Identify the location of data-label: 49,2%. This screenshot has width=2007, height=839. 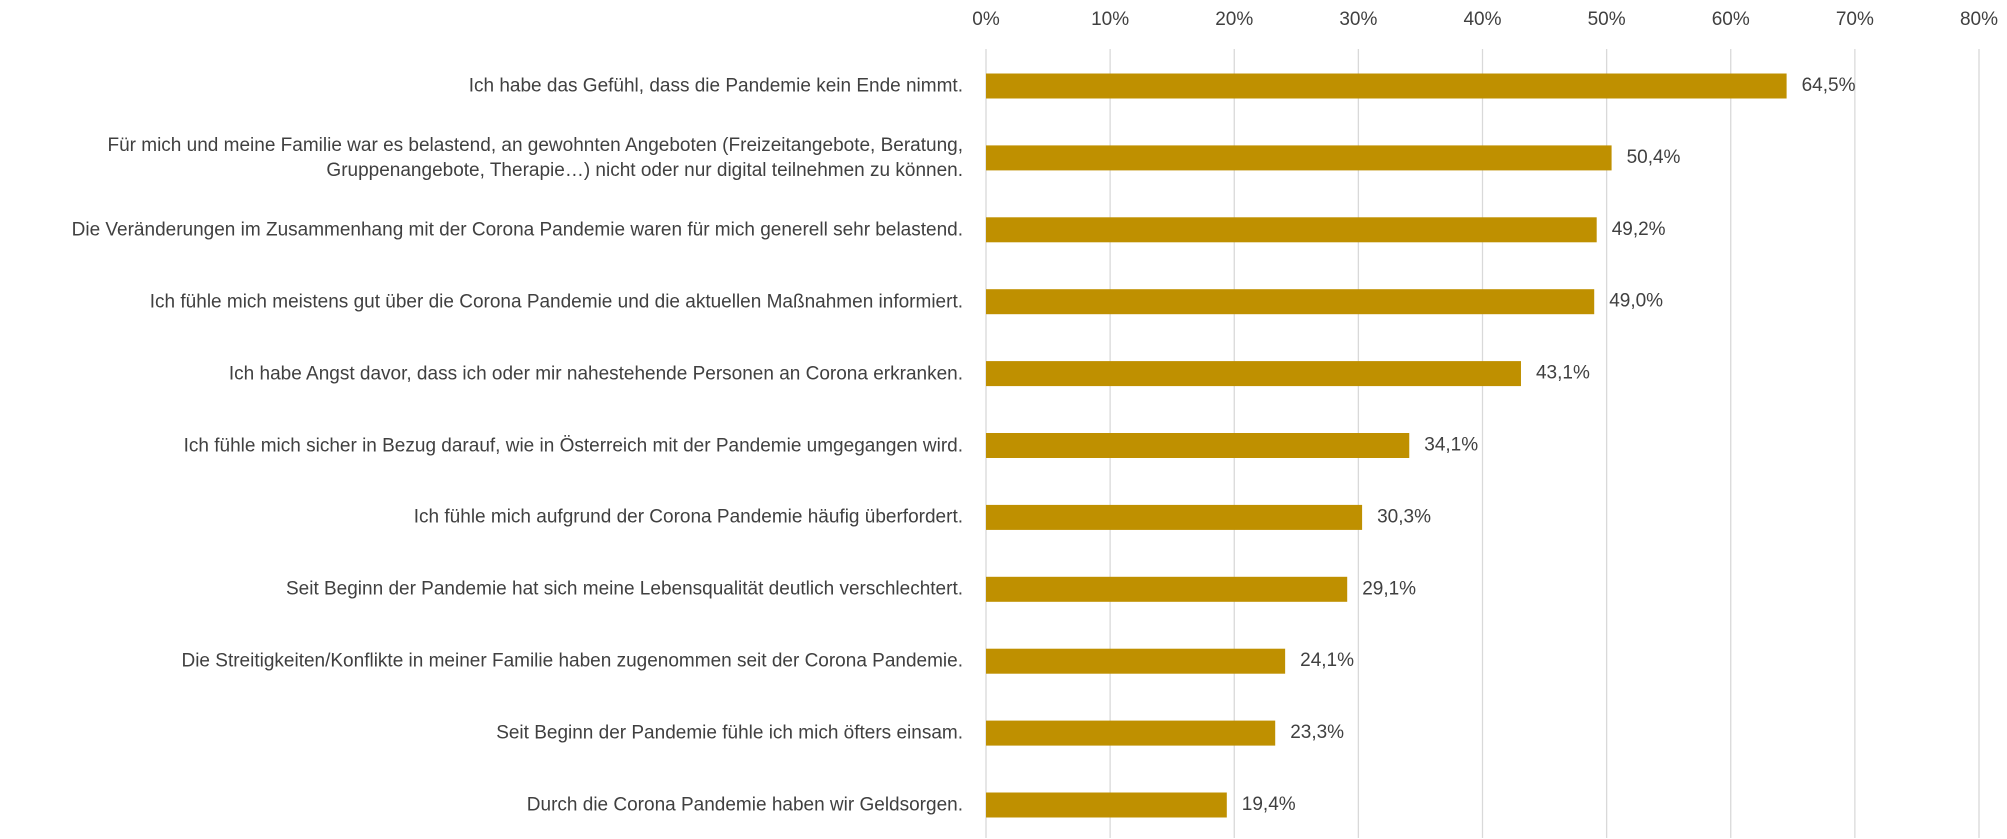
(1639, 229).